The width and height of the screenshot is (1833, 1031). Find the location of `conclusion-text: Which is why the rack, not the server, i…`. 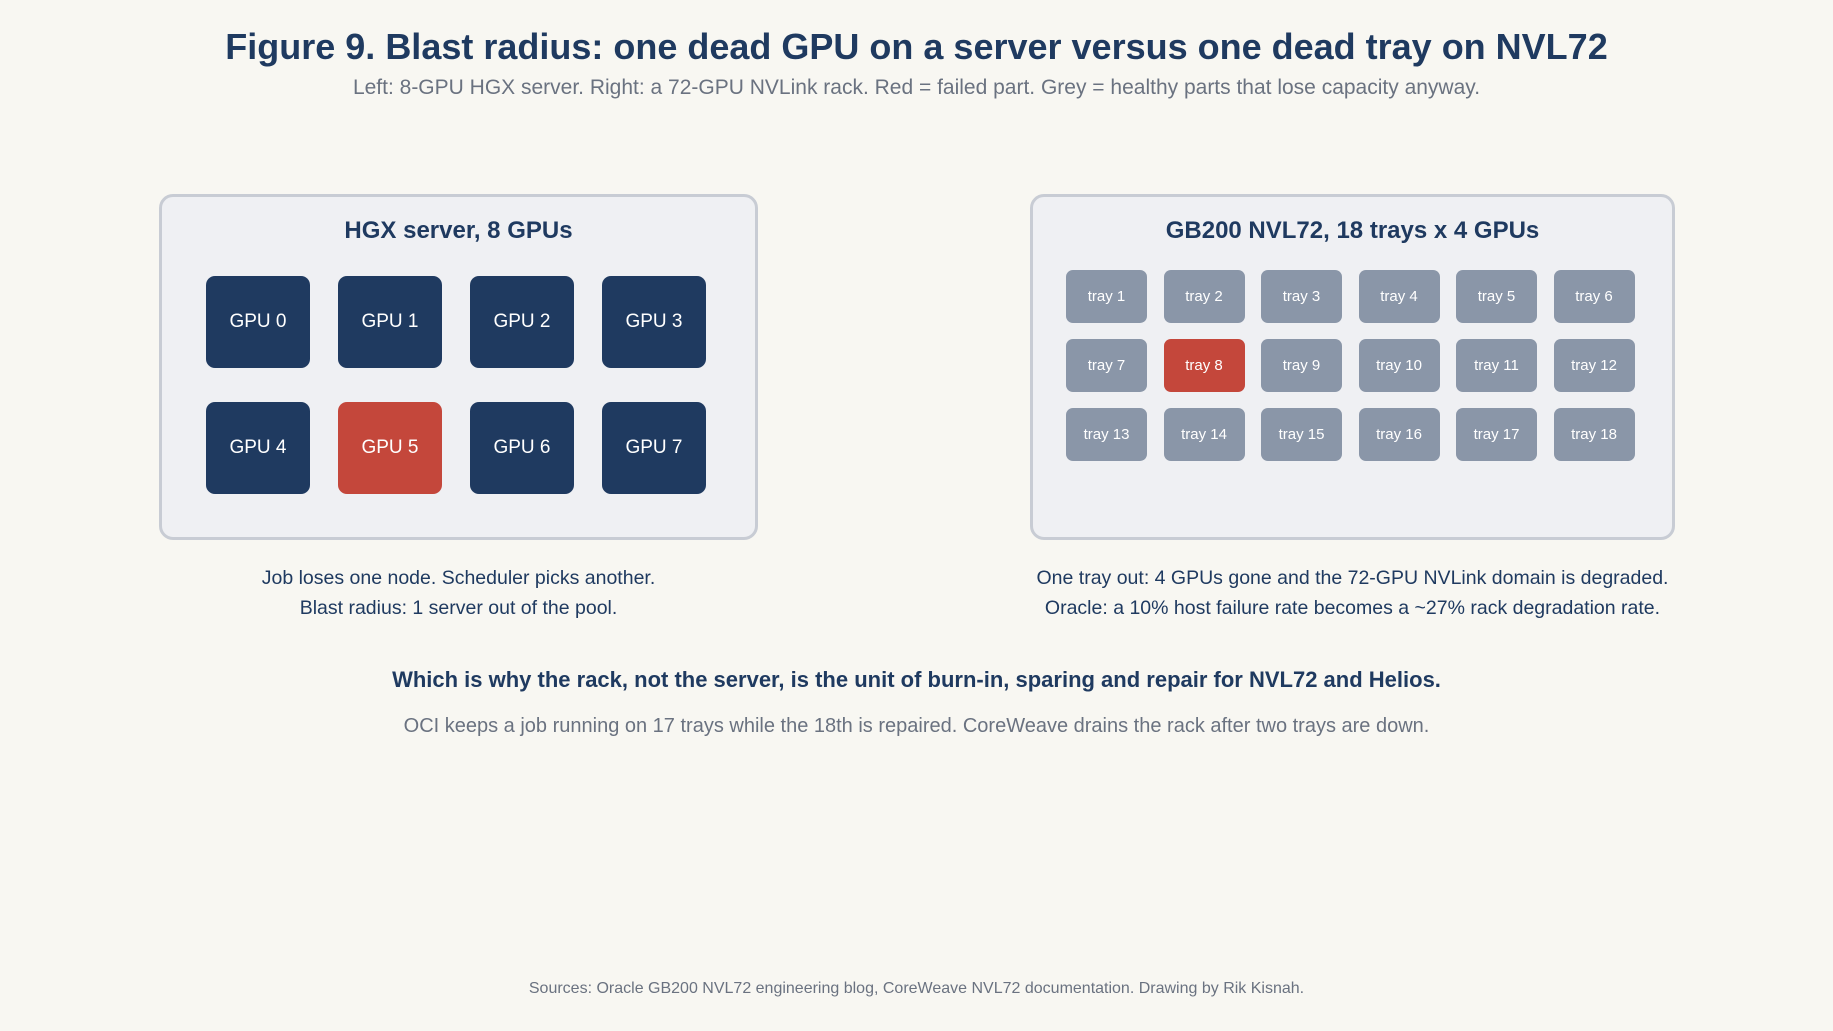

conclusion-text: Which is why the rack, not the server, i… is located at coordinates (916, 679).